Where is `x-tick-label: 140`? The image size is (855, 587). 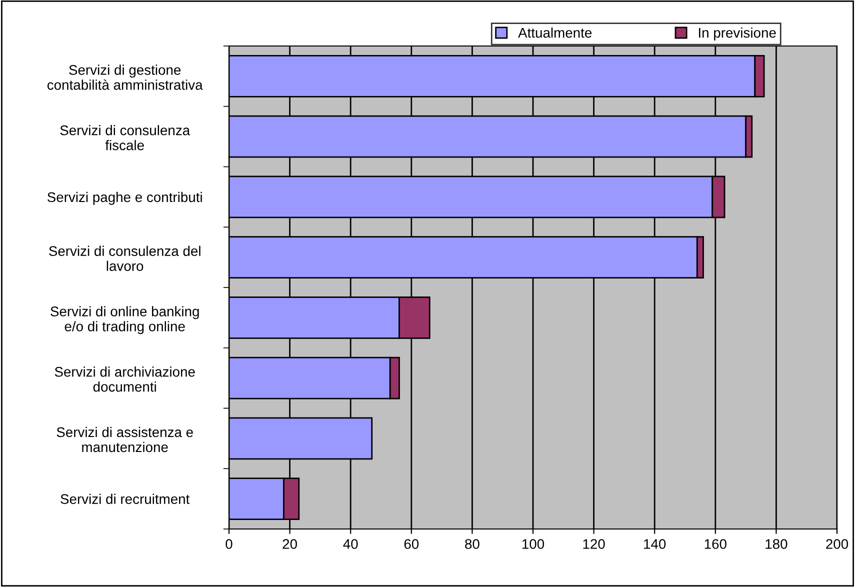
x-tick-label: 140 is located at coordinates (655, 544).